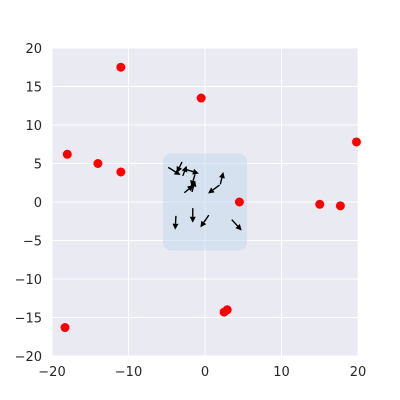  Describe the element at coordinates (33, 126) in the screenshot. I see `y-tick-label: 10` at that location.